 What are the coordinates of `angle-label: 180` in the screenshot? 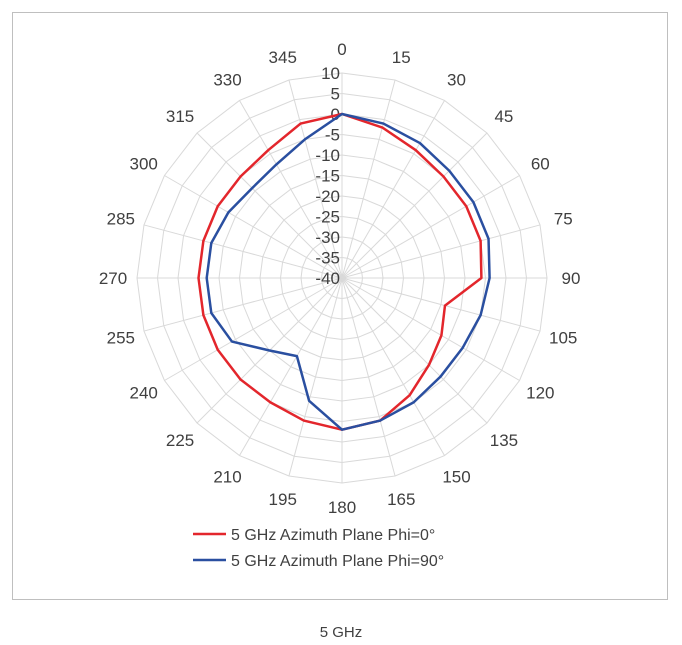 It's located at (342, 507).